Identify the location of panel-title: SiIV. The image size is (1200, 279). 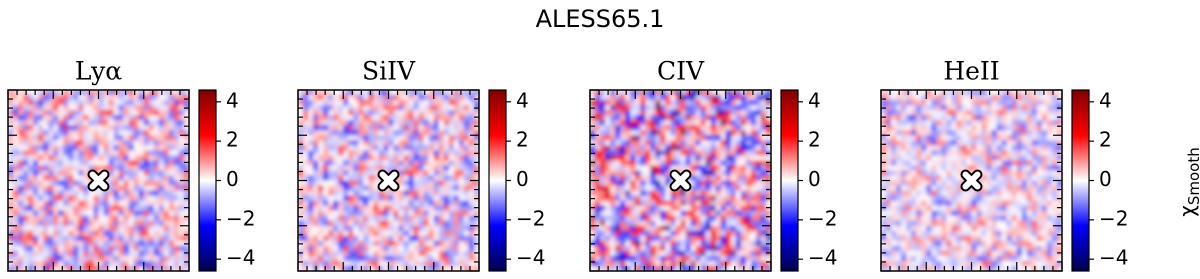
(389, 71).